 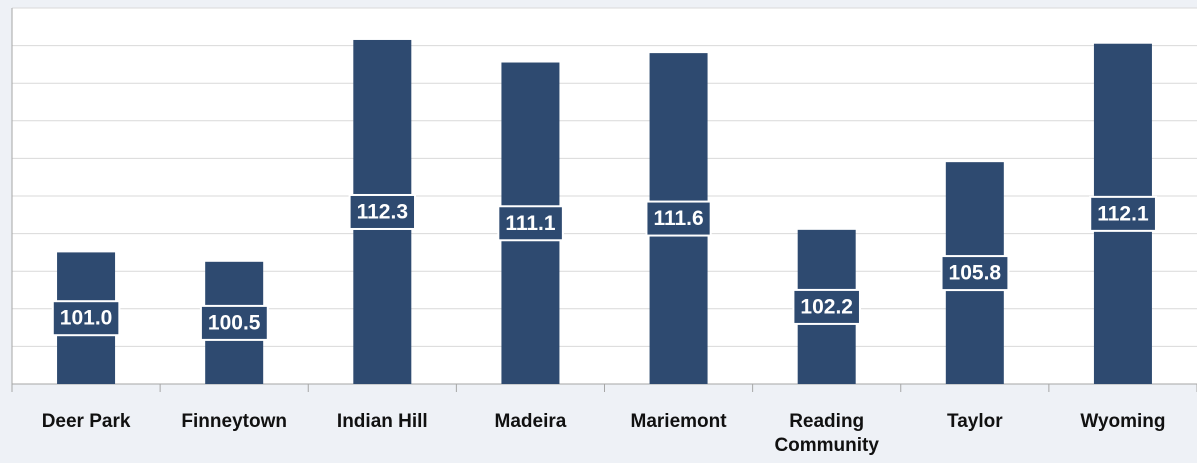 I want to click on x-tick-label: Deer Park, so click(x=86, y=421).